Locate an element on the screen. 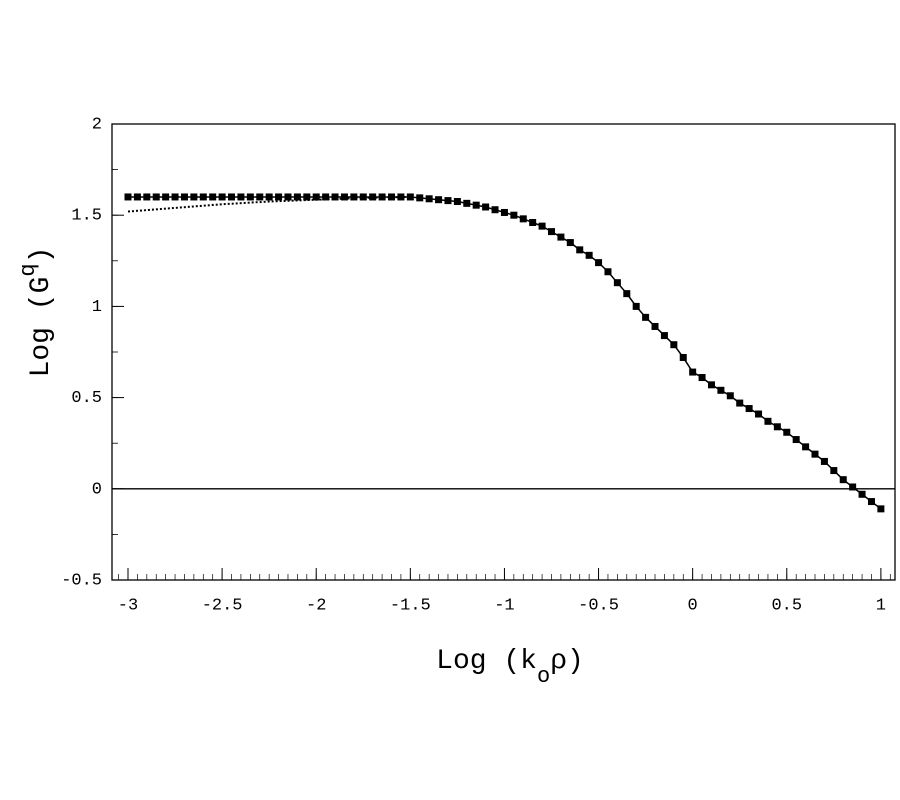 This screenshot has height=800, width=900. x-tick-label: -2 is located at coordinates (316, 605).